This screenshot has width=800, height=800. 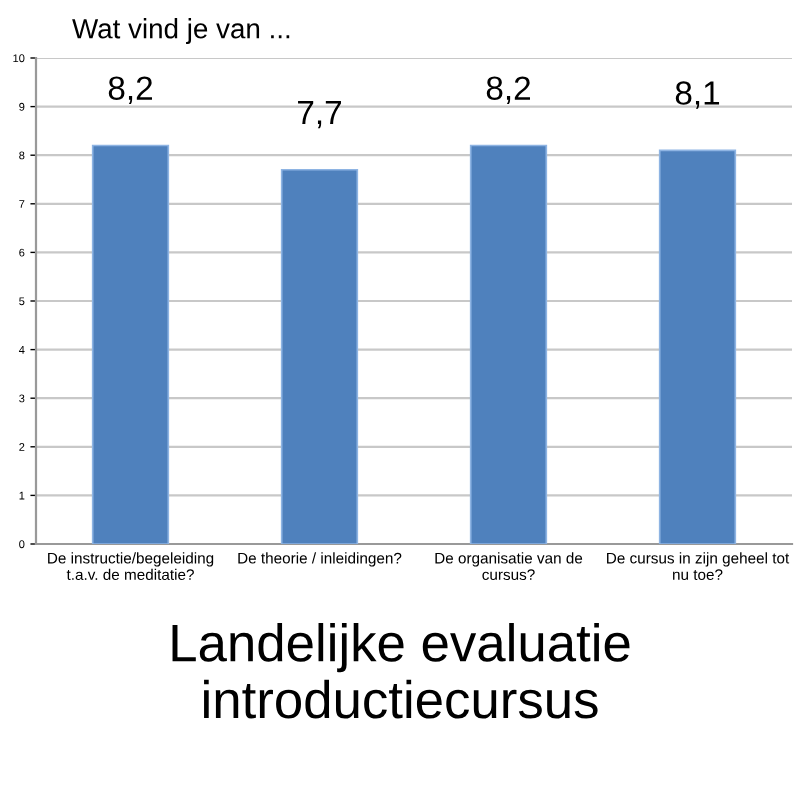 I want to click on data-label: 8,1, so click(x=697, y=95).